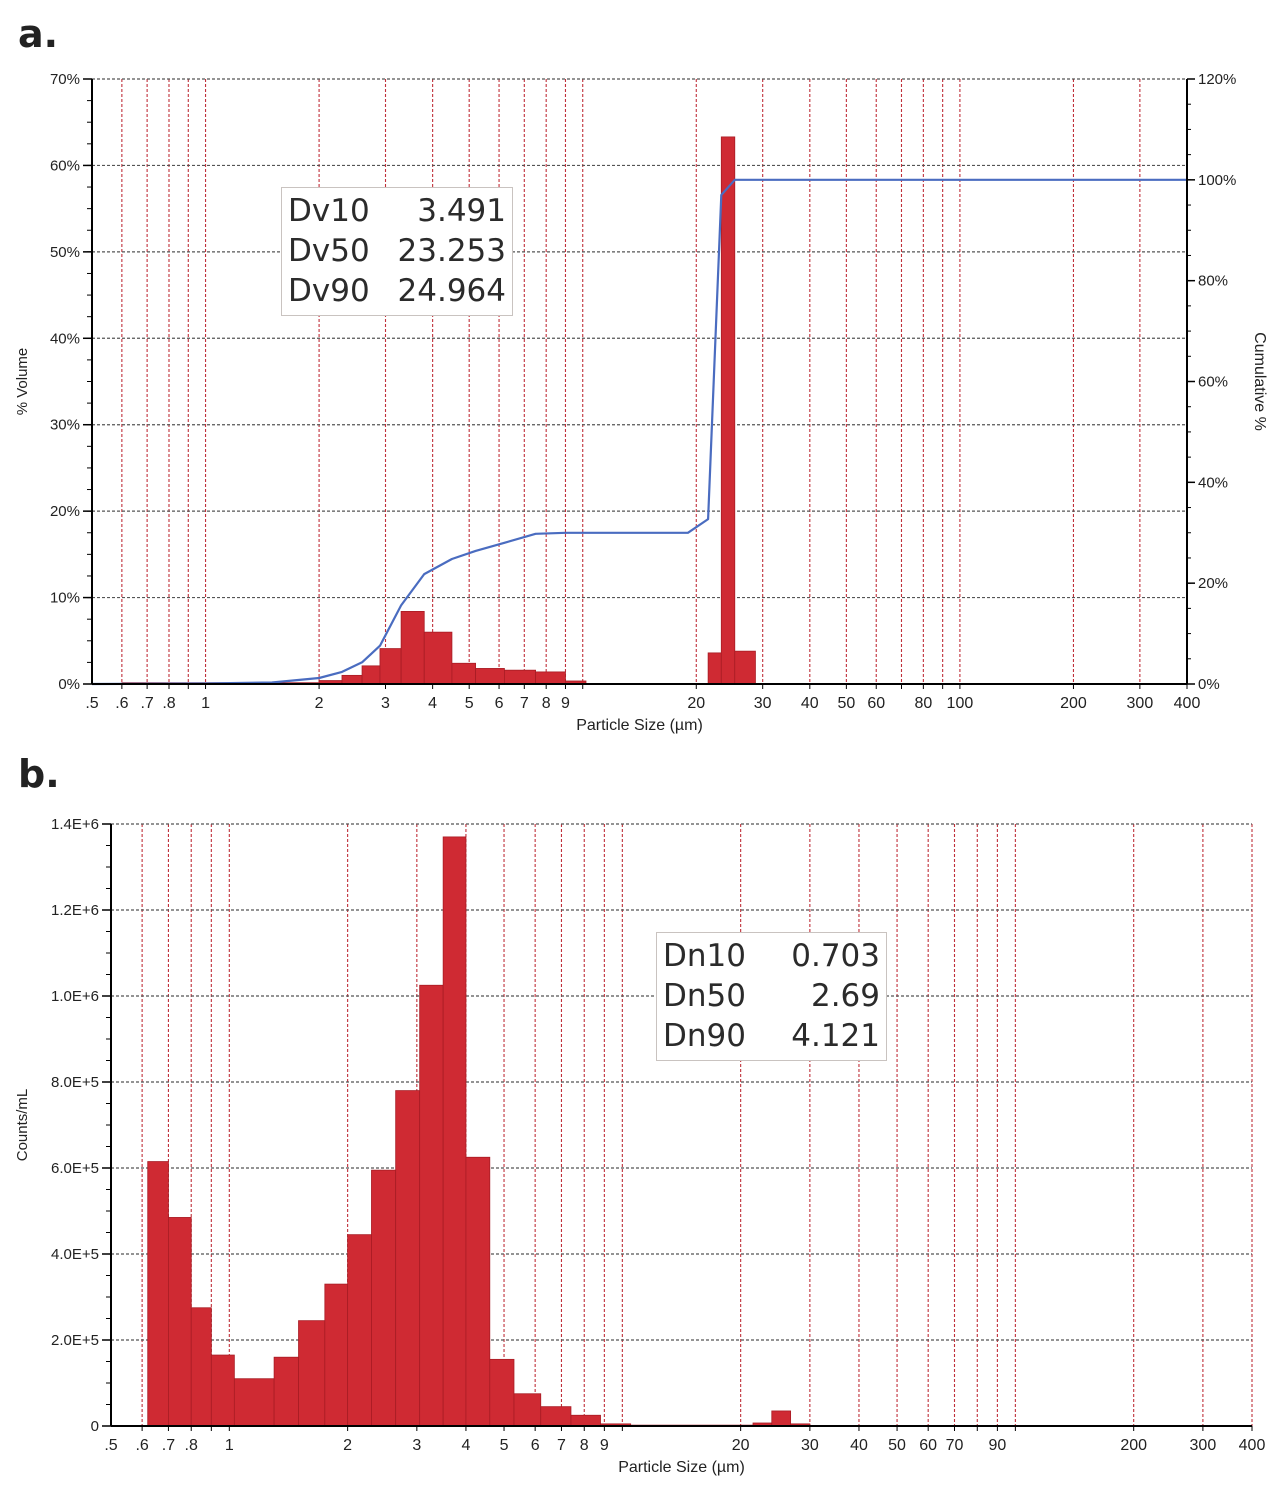  Describe the element at coordinates (1217, 79) in the screenshot. I see `y2-tick-label: 120%` at that location.